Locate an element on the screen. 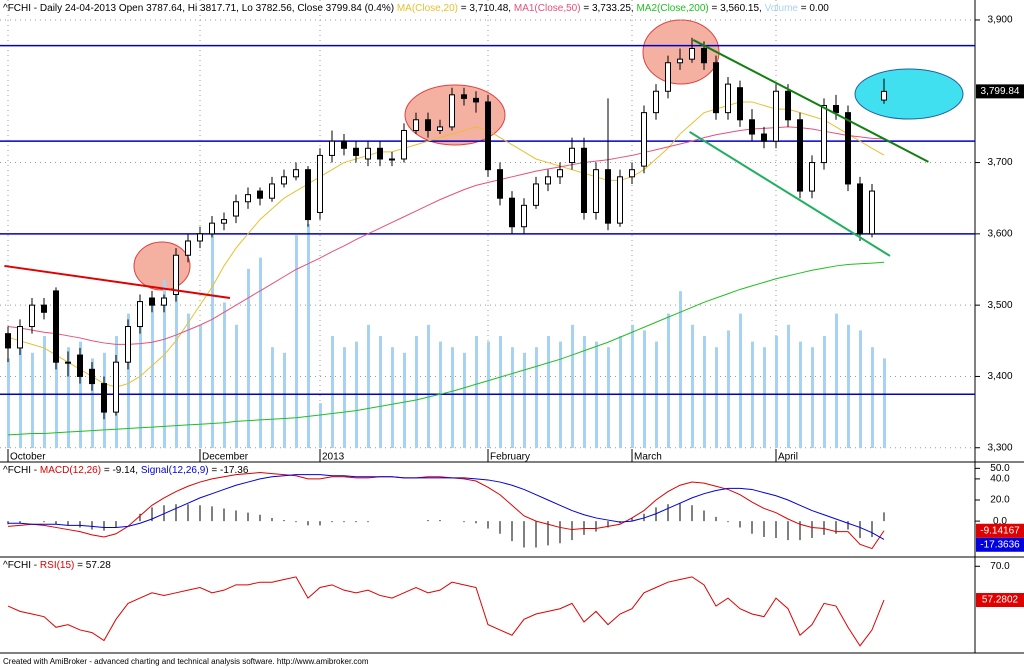  x-tick-label: February is located at coordinates (510, 457).